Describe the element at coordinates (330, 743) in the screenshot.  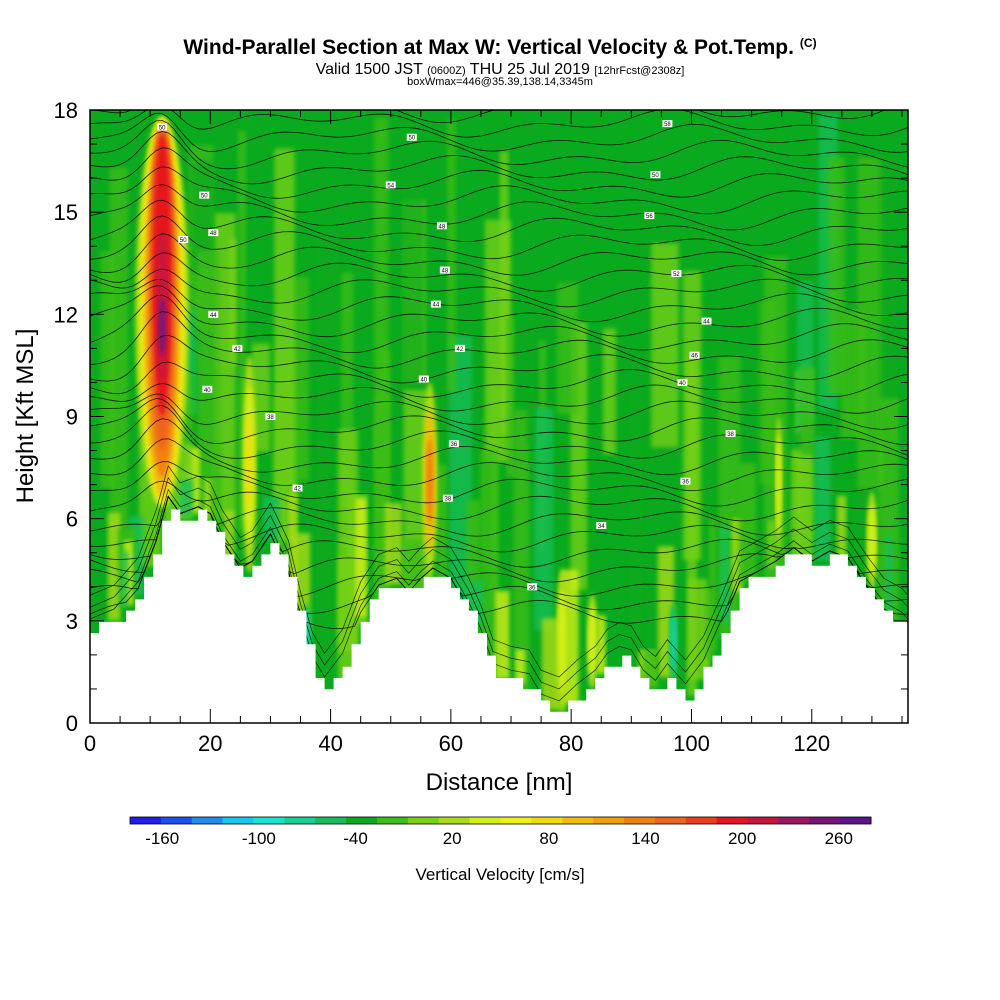
I see `x-tick-label: 40` at that location.